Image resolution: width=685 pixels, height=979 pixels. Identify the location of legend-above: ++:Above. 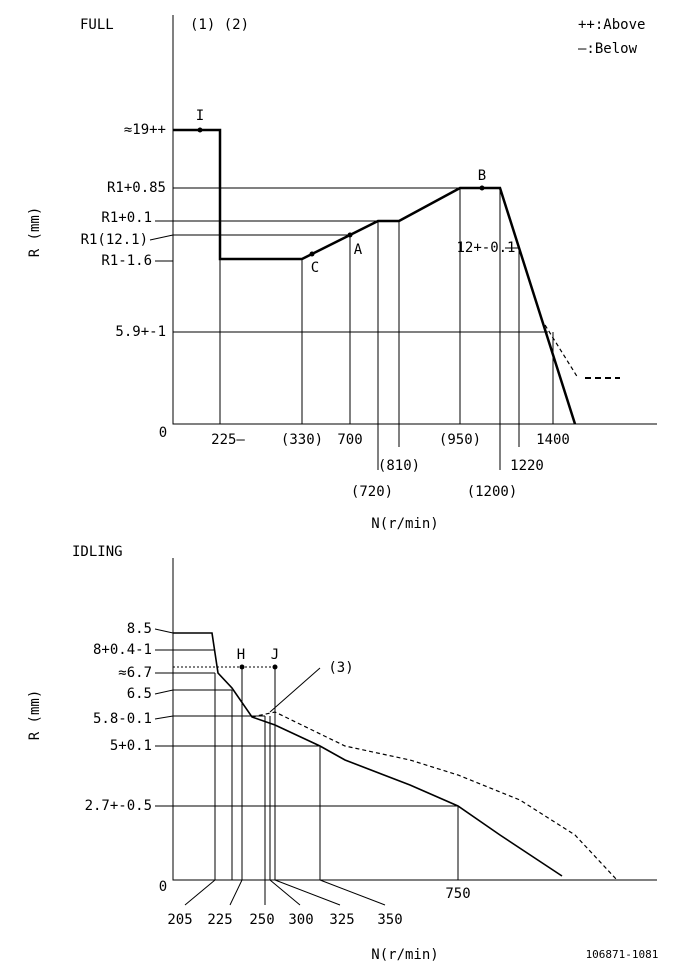
(611, 25).